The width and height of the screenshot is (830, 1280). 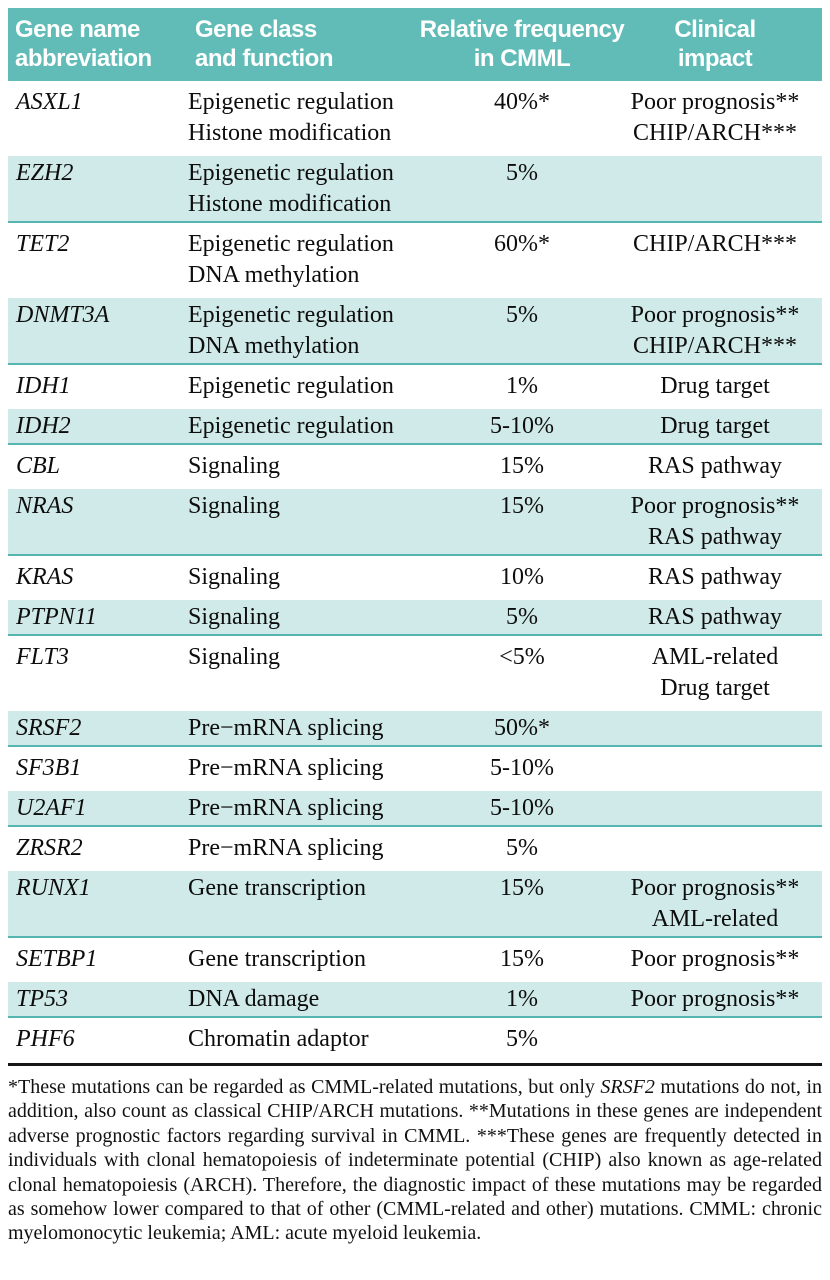 What do you see at coordinates (290, 133) in the screenshot?
I see `gene-class-line: Histone modification` at bounding box center [290, 133].